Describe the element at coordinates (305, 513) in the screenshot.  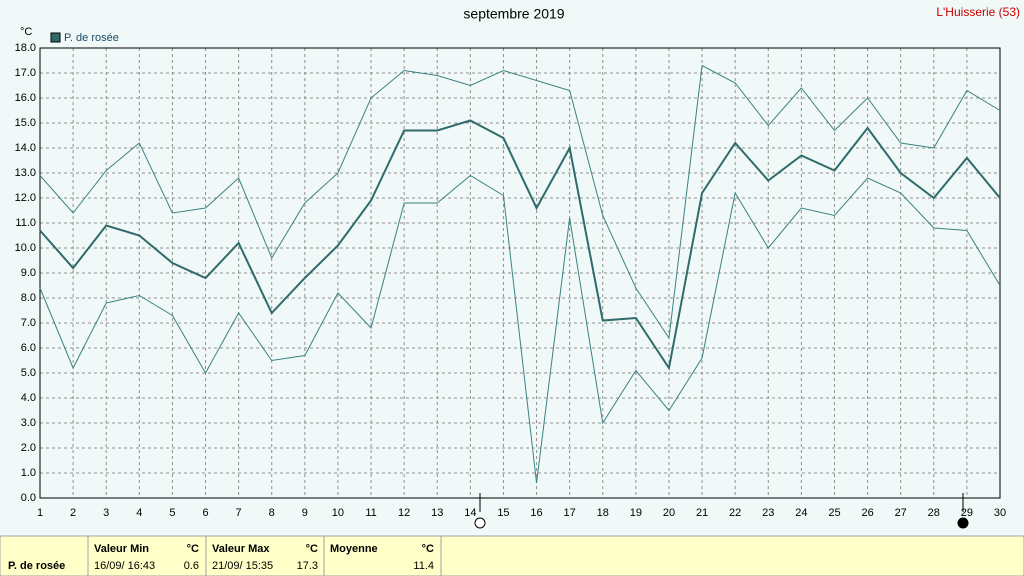
I see `x-tick-label: 9` at that location.